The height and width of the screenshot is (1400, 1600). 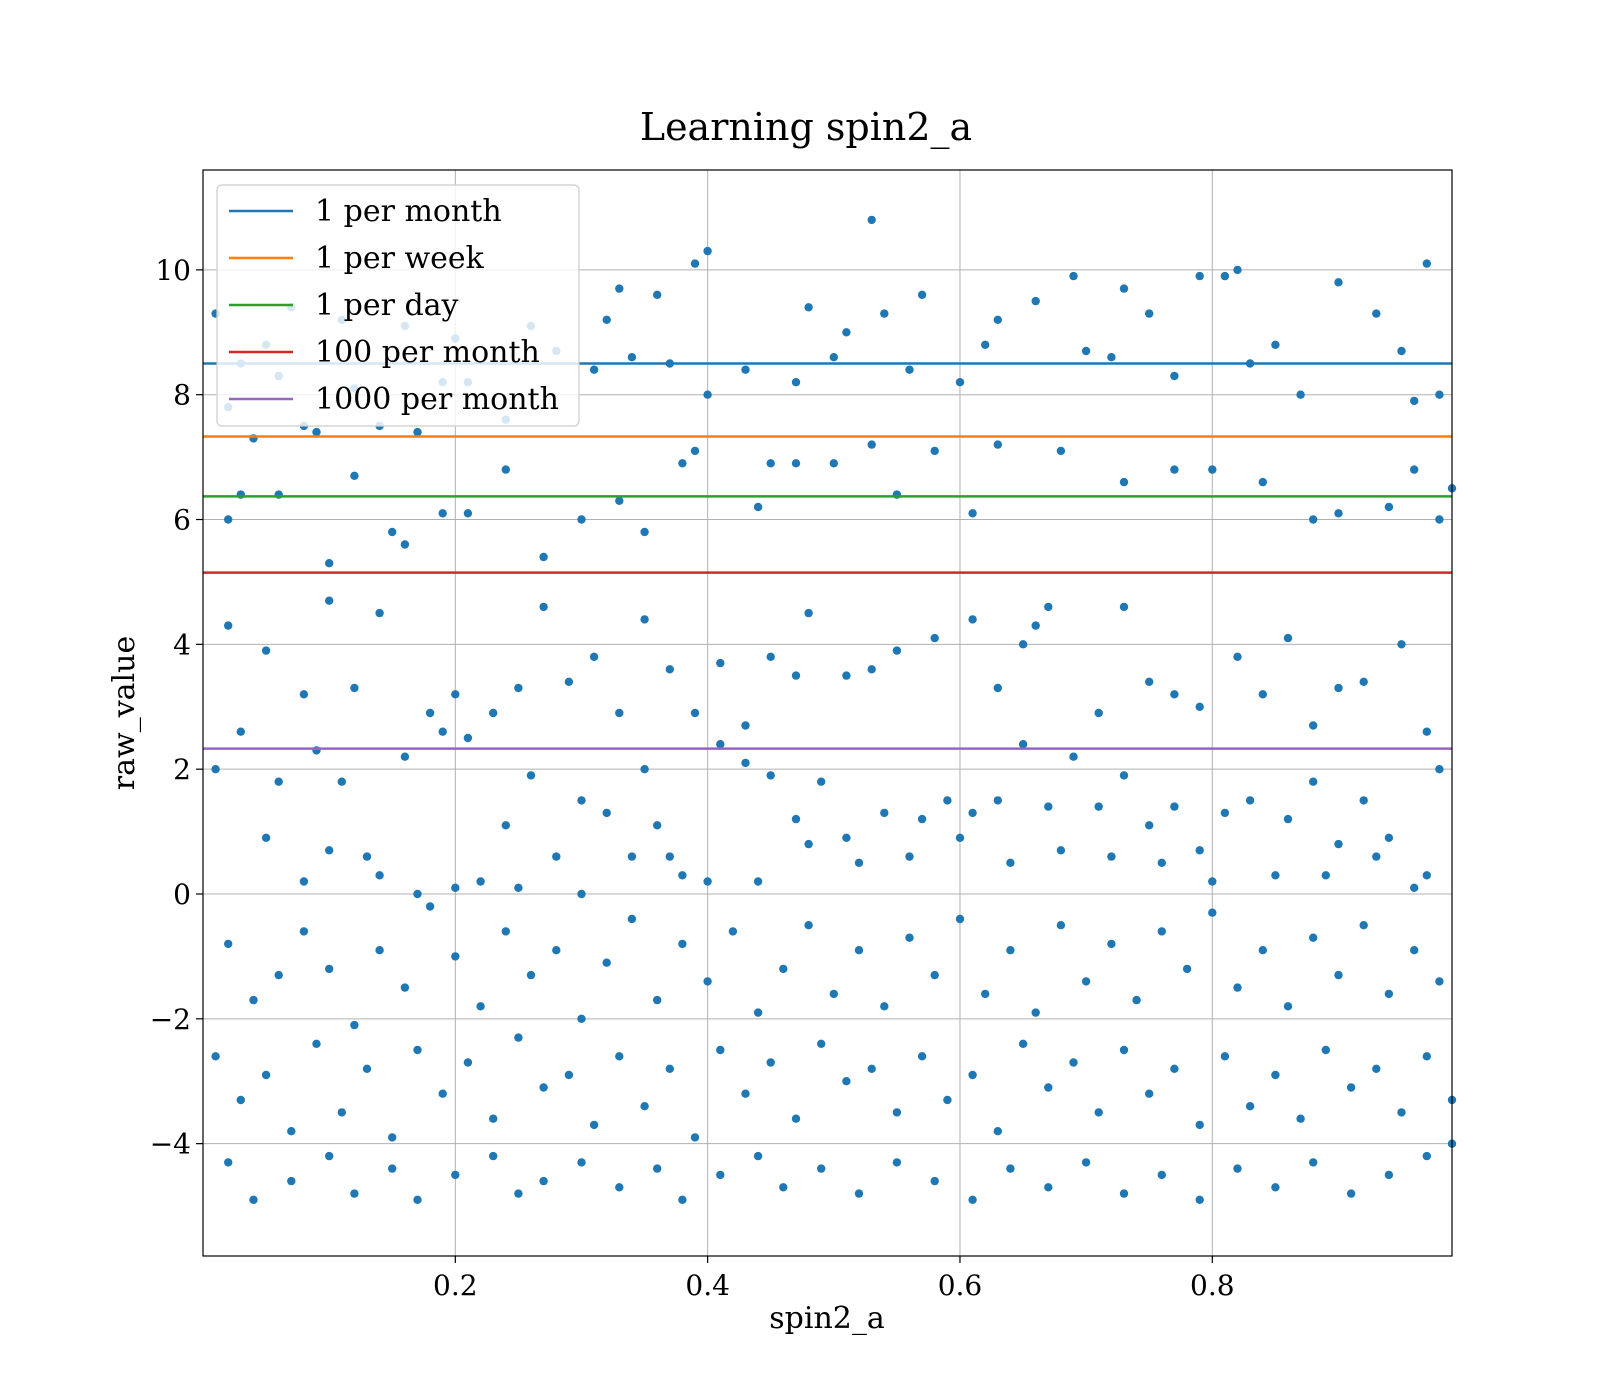 What do you see at coordinates (455, 1285) in the screenshot?
I see `x-tick-label: 0.2` at bounding box center [455, 1285].